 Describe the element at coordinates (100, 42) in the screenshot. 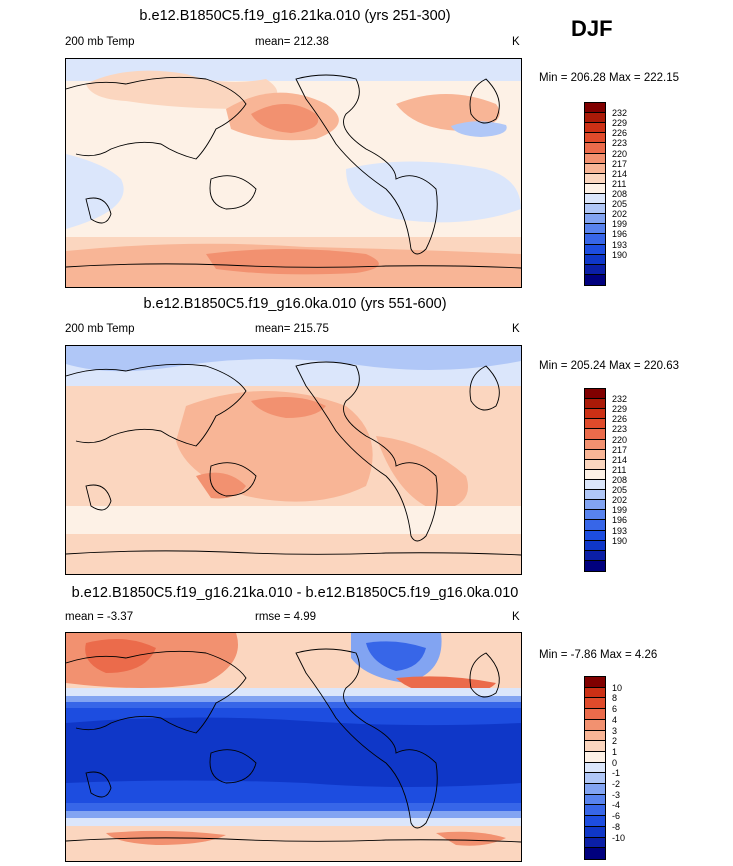

I see `panel-1-variable-label: 200 mb Temp` at that location.